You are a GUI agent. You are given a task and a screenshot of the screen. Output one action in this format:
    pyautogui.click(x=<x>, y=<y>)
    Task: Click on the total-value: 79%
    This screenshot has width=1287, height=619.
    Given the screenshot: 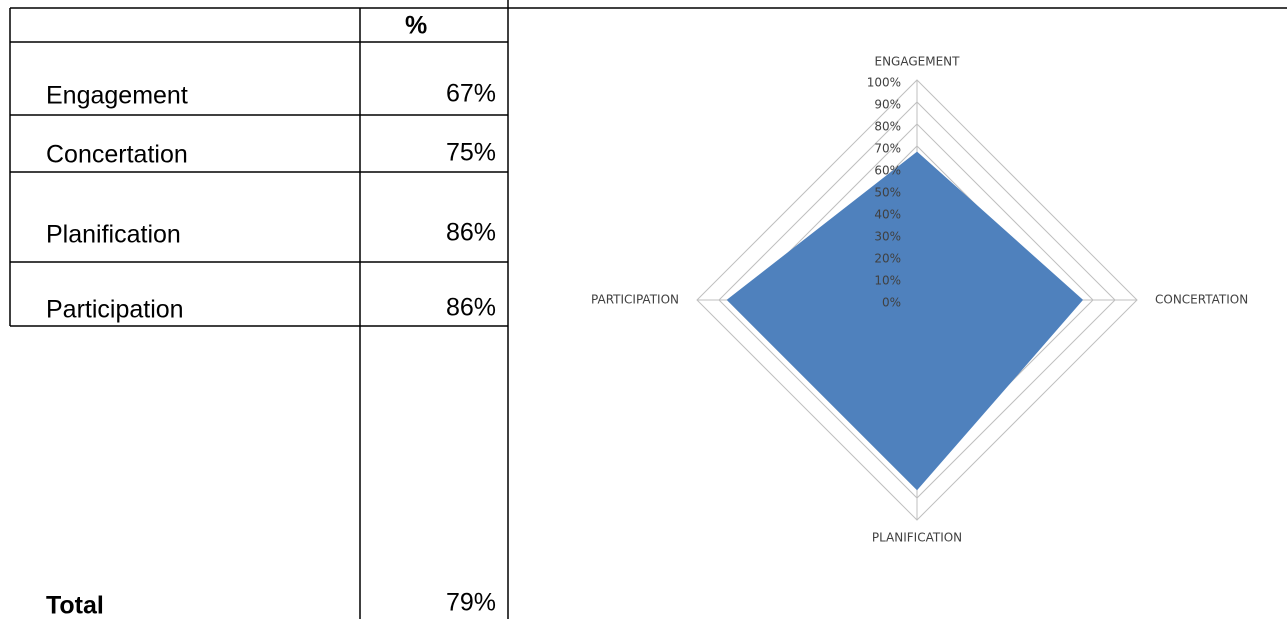 What is the action you would take?
    pyautogui.click(x=471, y=603)
    